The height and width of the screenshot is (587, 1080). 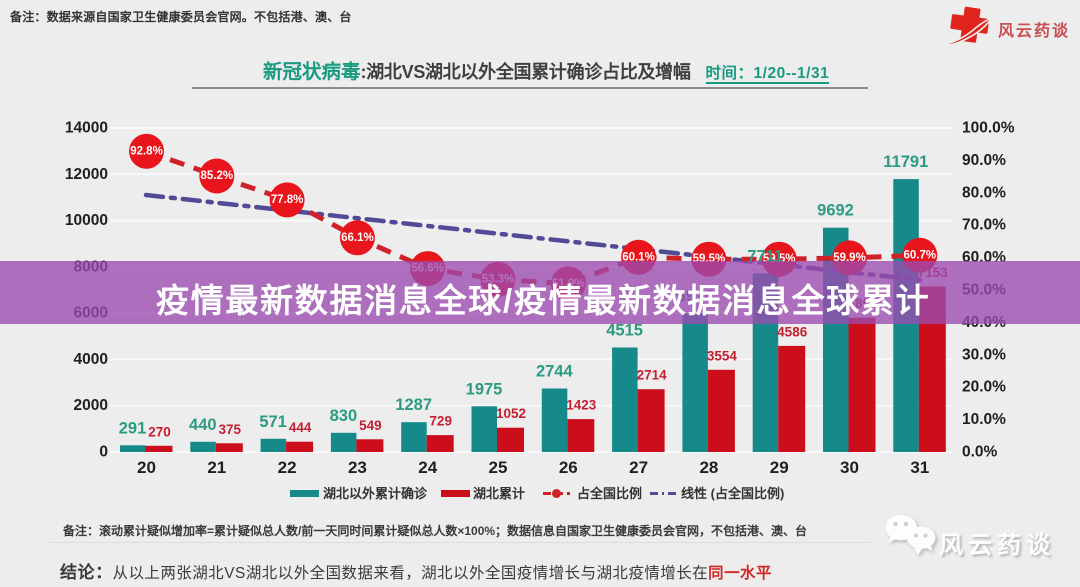 What do you see at coordinates (484, 389) in the screenshot?
I see `svg-text: 1975` at bounding box center [484, 389].